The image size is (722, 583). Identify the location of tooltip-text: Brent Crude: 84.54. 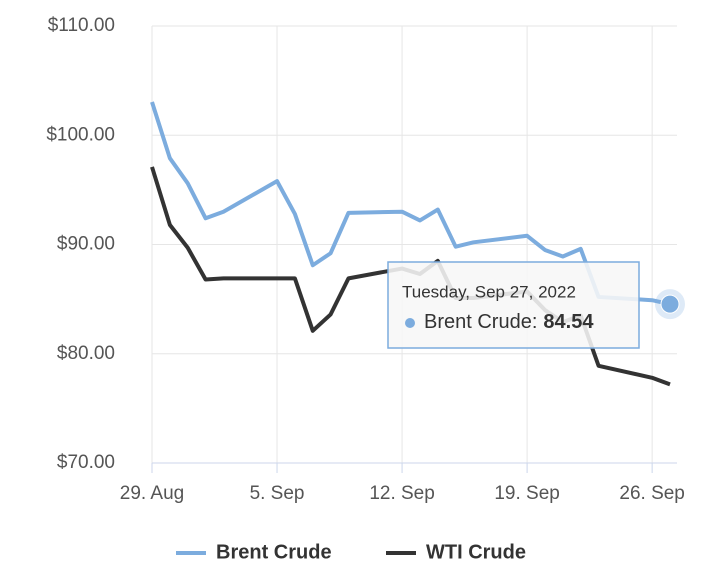
(509, 322).